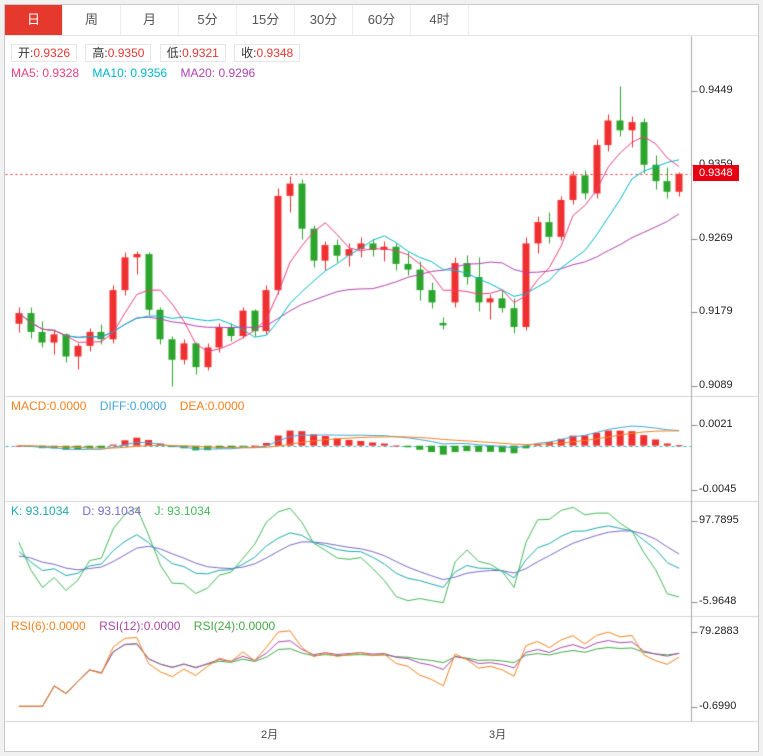 The height and width of the screenshot is (756, 763). I want to click on tab-month: 月, so click(150, 20).